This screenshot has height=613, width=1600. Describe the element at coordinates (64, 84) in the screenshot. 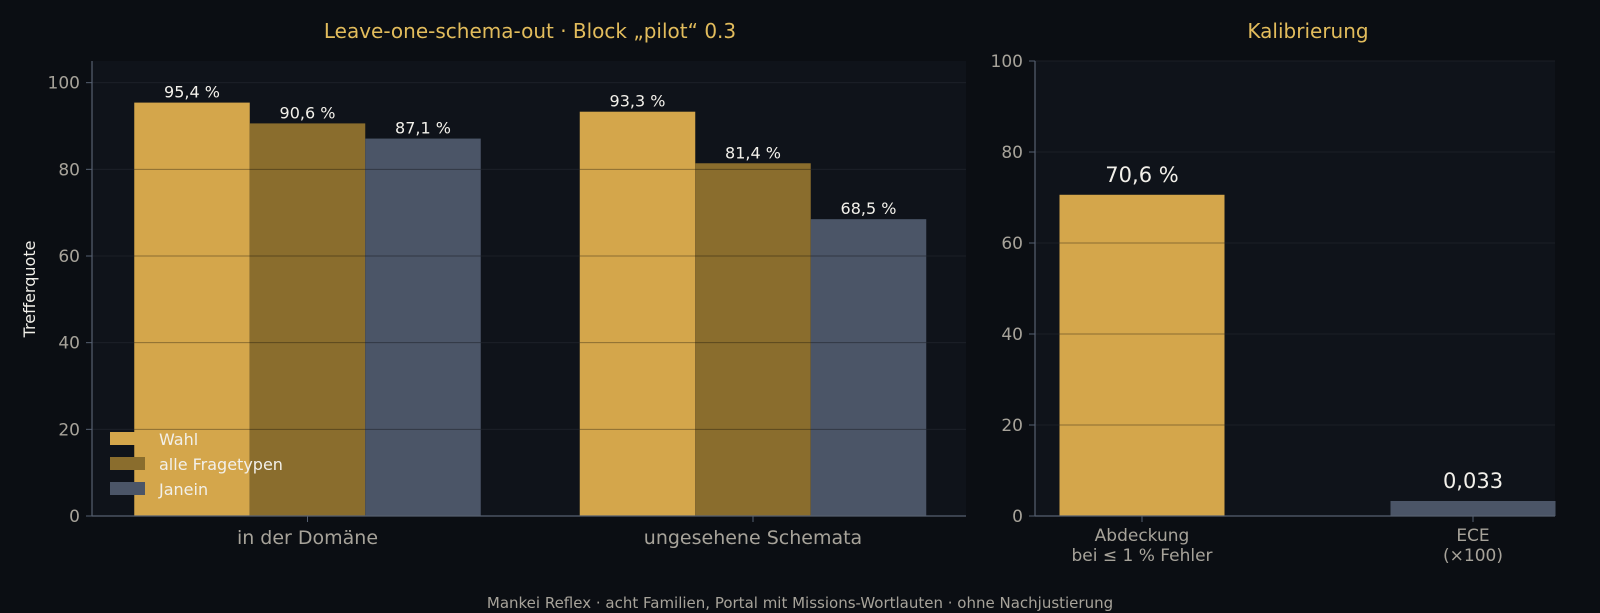

I see `left-y-tick-label: 100` at that location.